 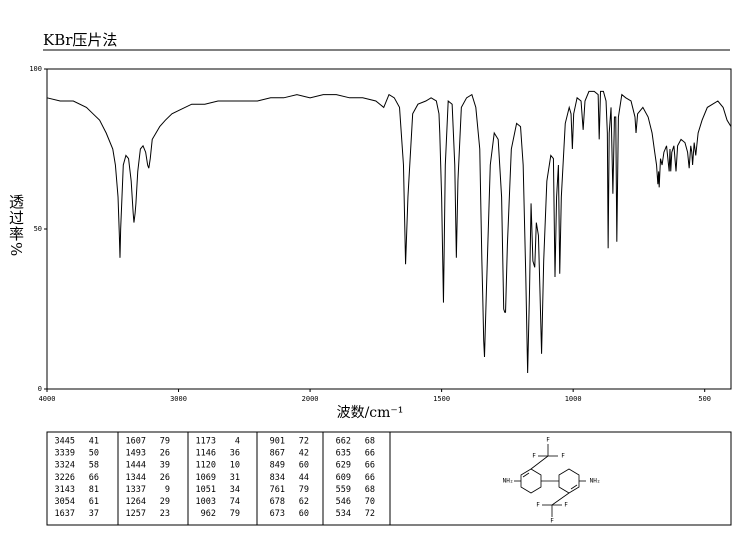 I want to click on x-tick-label: 500, so click(x=704, y=399).